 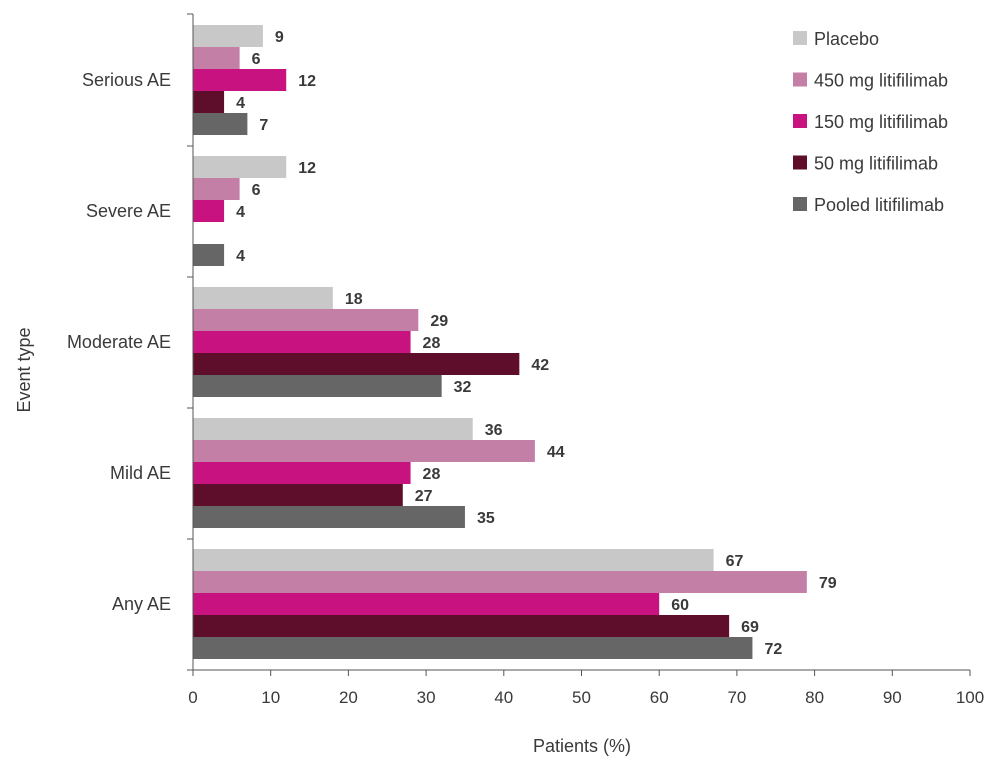 I want to click on data-label-1-4: 4, so click(x=240, y=256).